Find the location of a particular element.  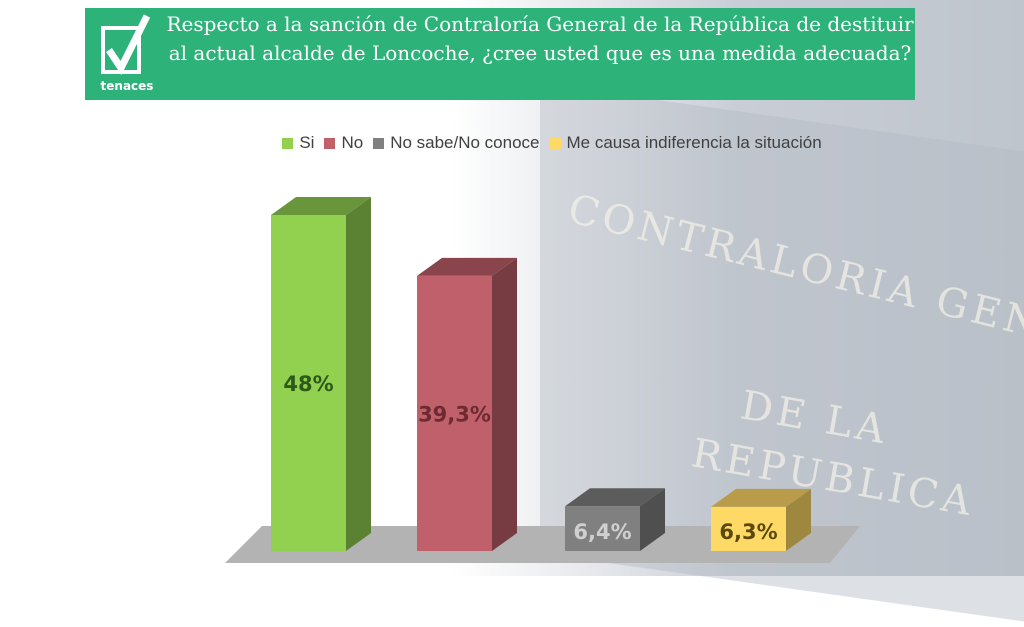

bar-no is located at coordinates (454, 413).